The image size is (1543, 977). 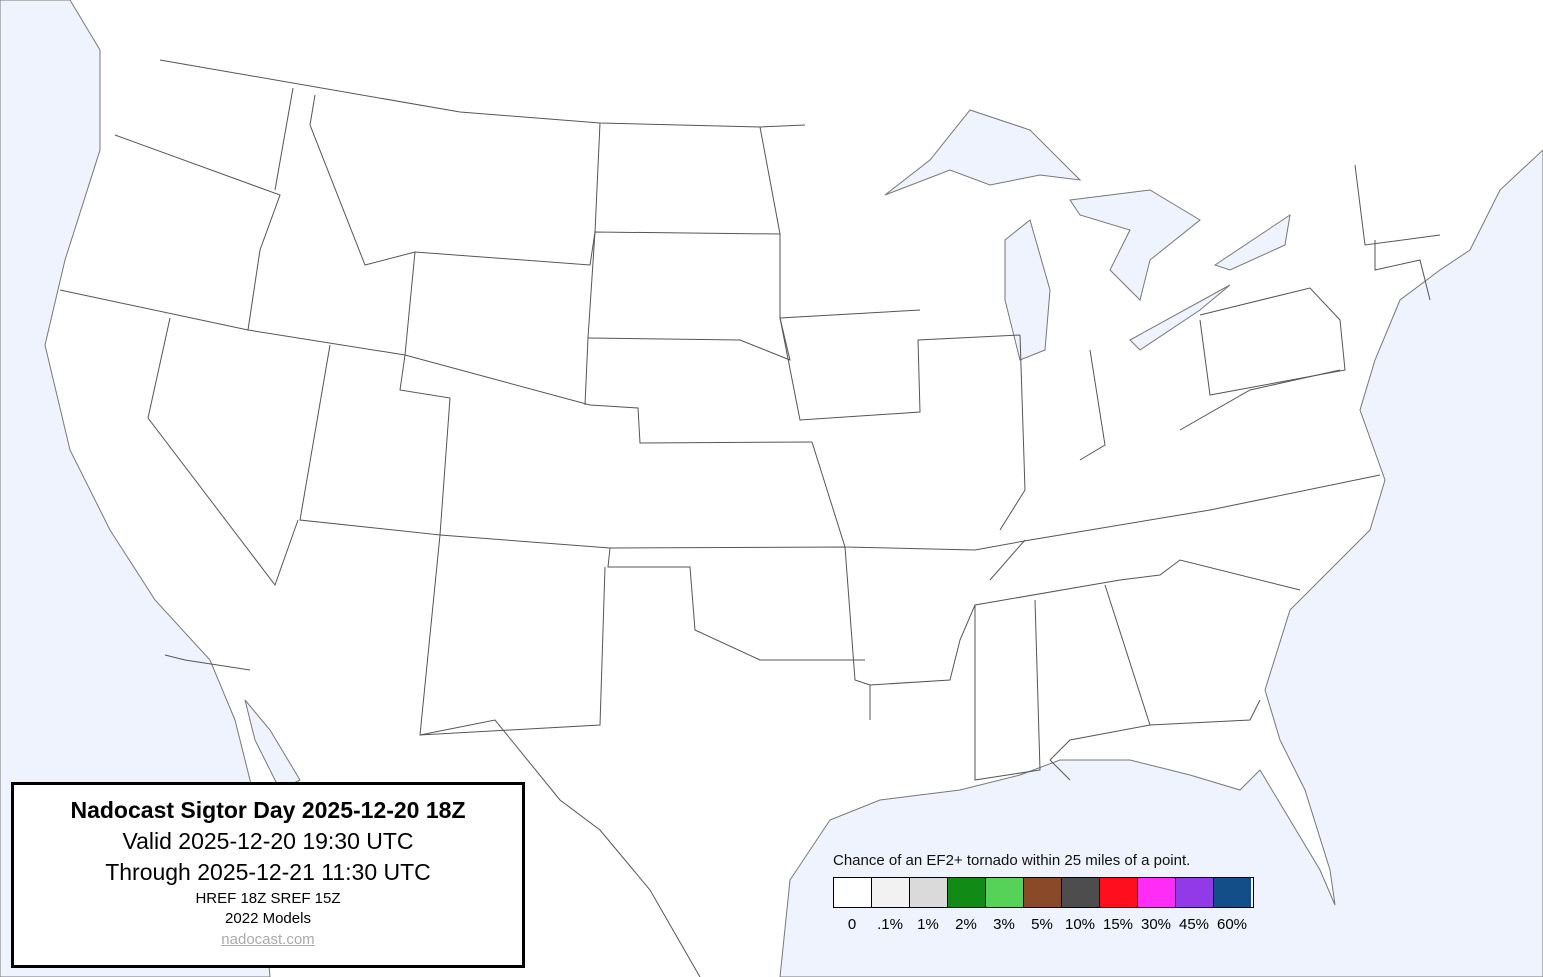 What do you see at coordinates (966, 924) in the screenshot?
I see `legend-label: 2%` at bounding box center [966, 924].